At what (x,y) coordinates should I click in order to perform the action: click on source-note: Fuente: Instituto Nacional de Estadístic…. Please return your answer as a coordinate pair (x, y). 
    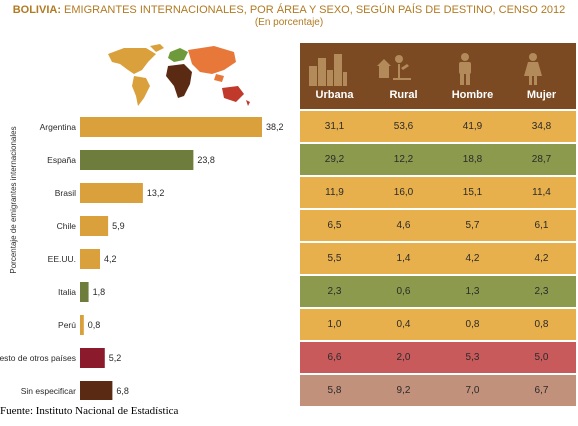
    Looking at the image, I should click on (89, 411).